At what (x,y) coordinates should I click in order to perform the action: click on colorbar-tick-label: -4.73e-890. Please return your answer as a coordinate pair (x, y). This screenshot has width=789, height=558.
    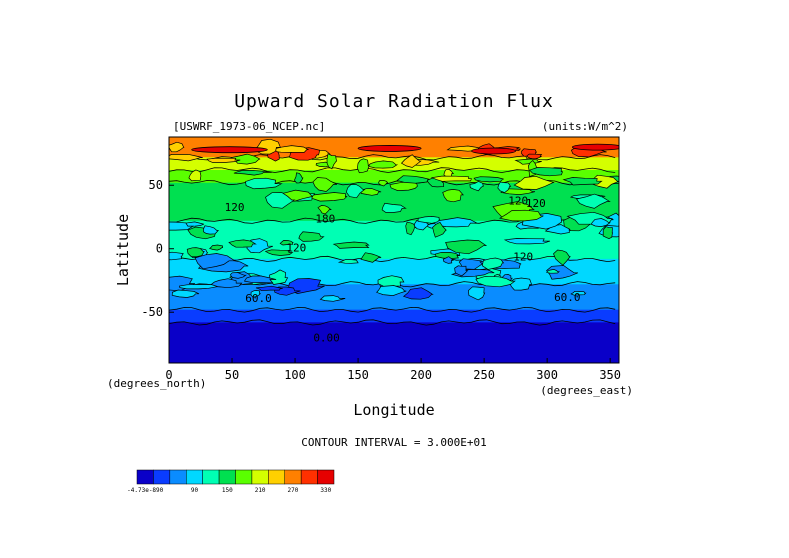
    Looking at the image, I should click on (145, 490).